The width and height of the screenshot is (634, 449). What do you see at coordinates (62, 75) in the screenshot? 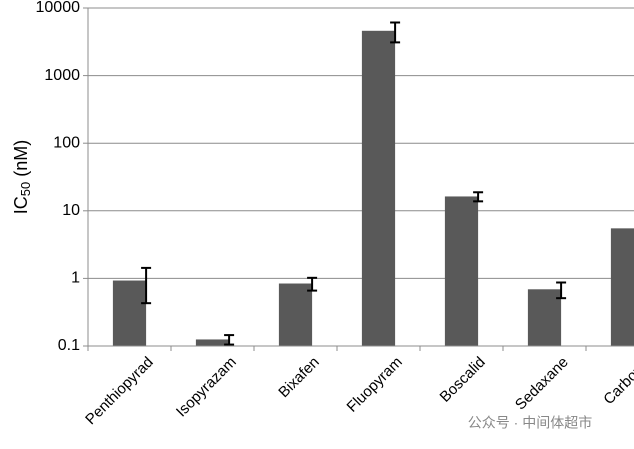
I see `y-tick-label: 1000` at bounding box center [62, 75].